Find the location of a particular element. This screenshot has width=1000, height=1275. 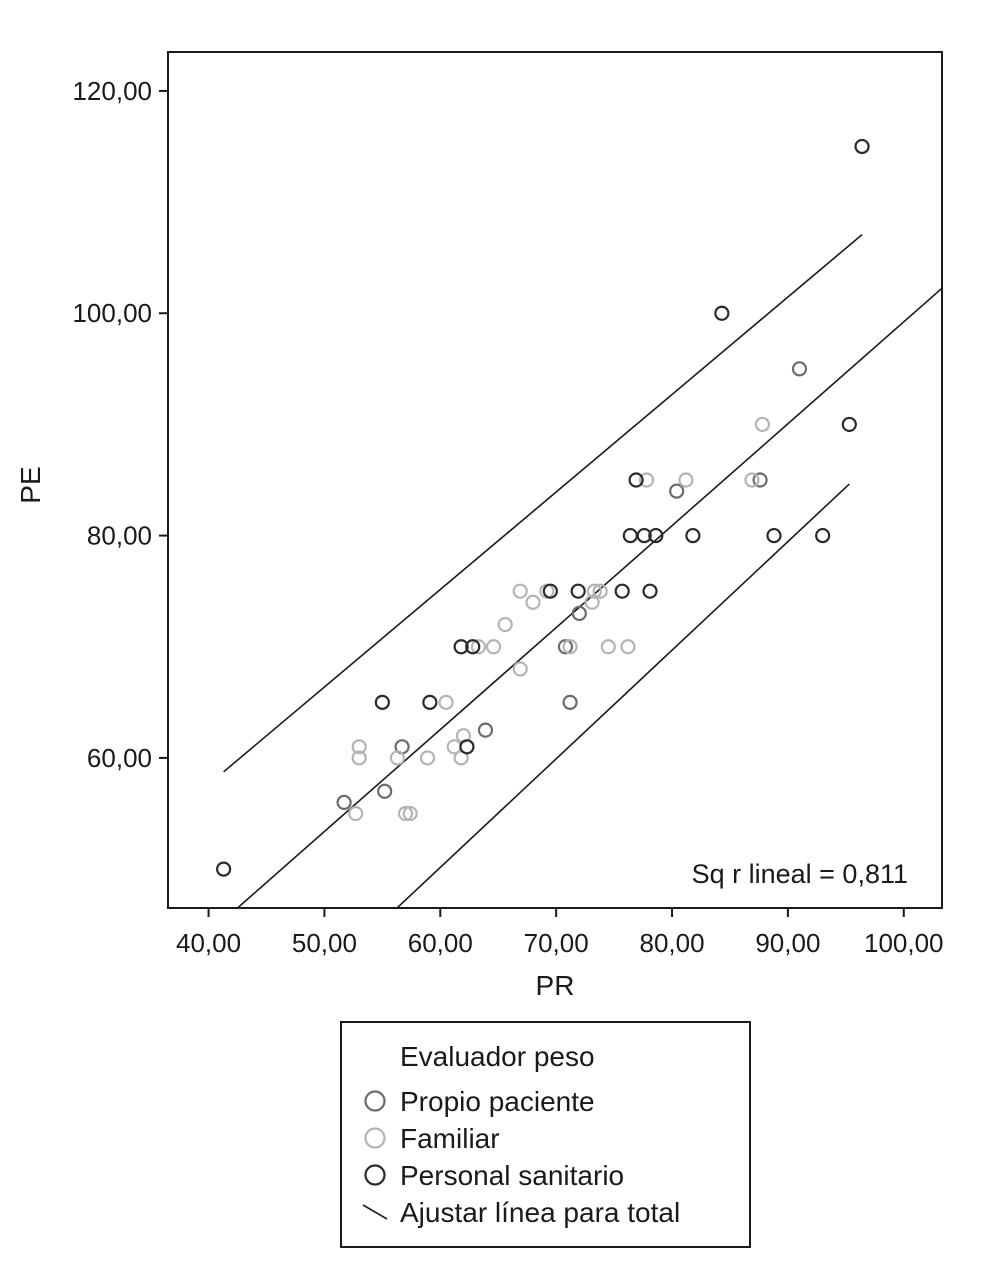

y-tick-label: 120,00 is located at coordinates (112, 91).